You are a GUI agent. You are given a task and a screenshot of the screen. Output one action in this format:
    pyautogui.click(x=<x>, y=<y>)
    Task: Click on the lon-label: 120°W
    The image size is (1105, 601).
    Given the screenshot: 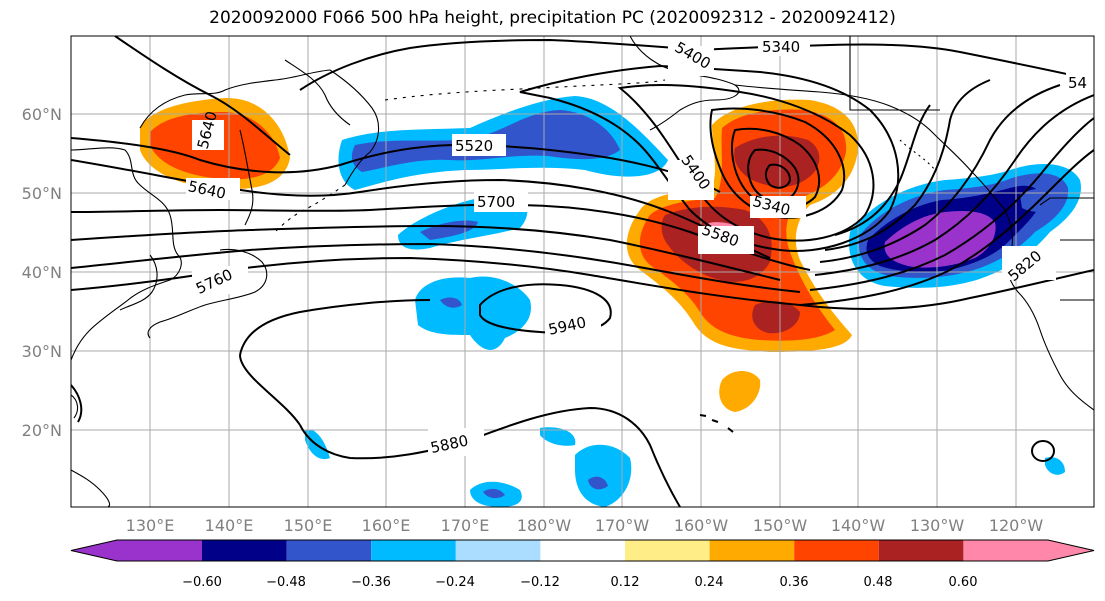 What is the action you would take?
    pyautogui.click(x=1016, y=525)
    